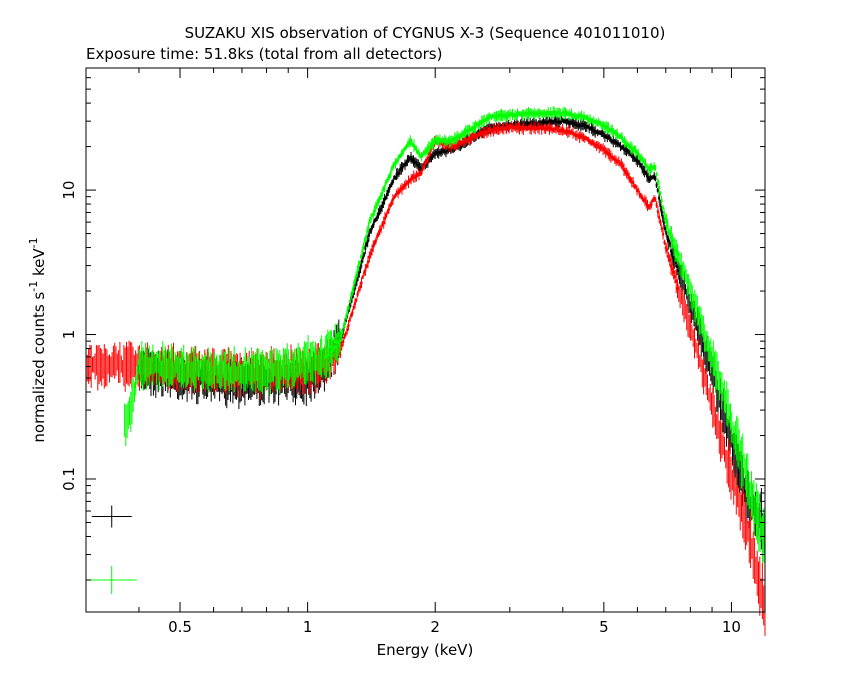  Describe the element at coordinates (435, 627) in the screenshot. I see `x-tick-label: 2` at that location.